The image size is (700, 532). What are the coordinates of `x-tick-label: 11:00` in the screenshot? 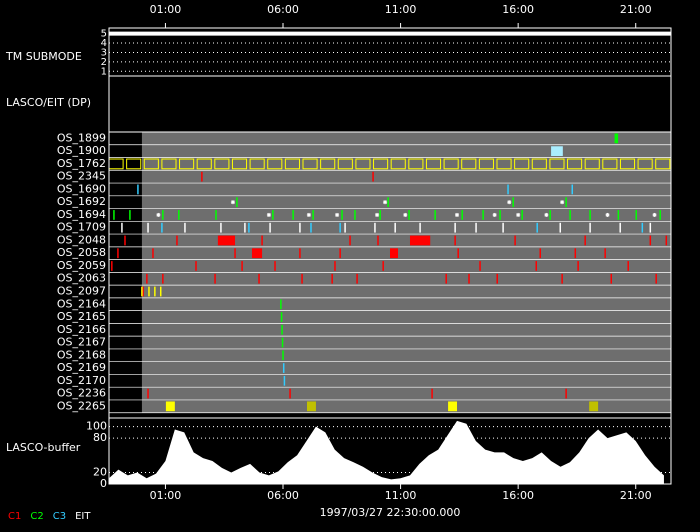 It's located at (401, 495).